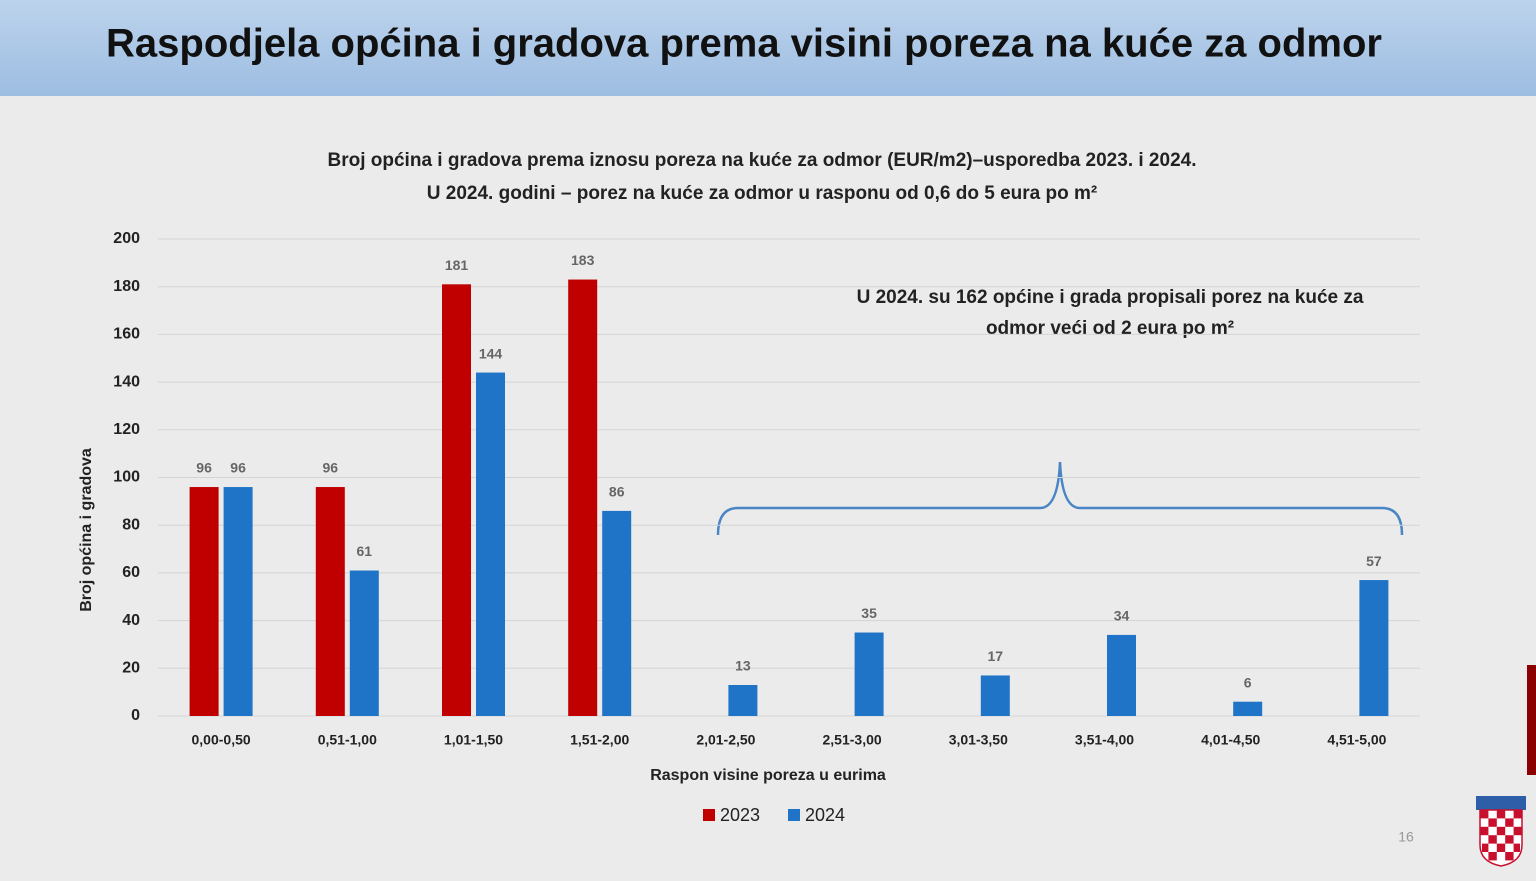 The image size is (1536, 881). Describe the element at coordinates (221, 740) in the screenshot. I see `x-tick-label: 0,00-0,50` at that location.